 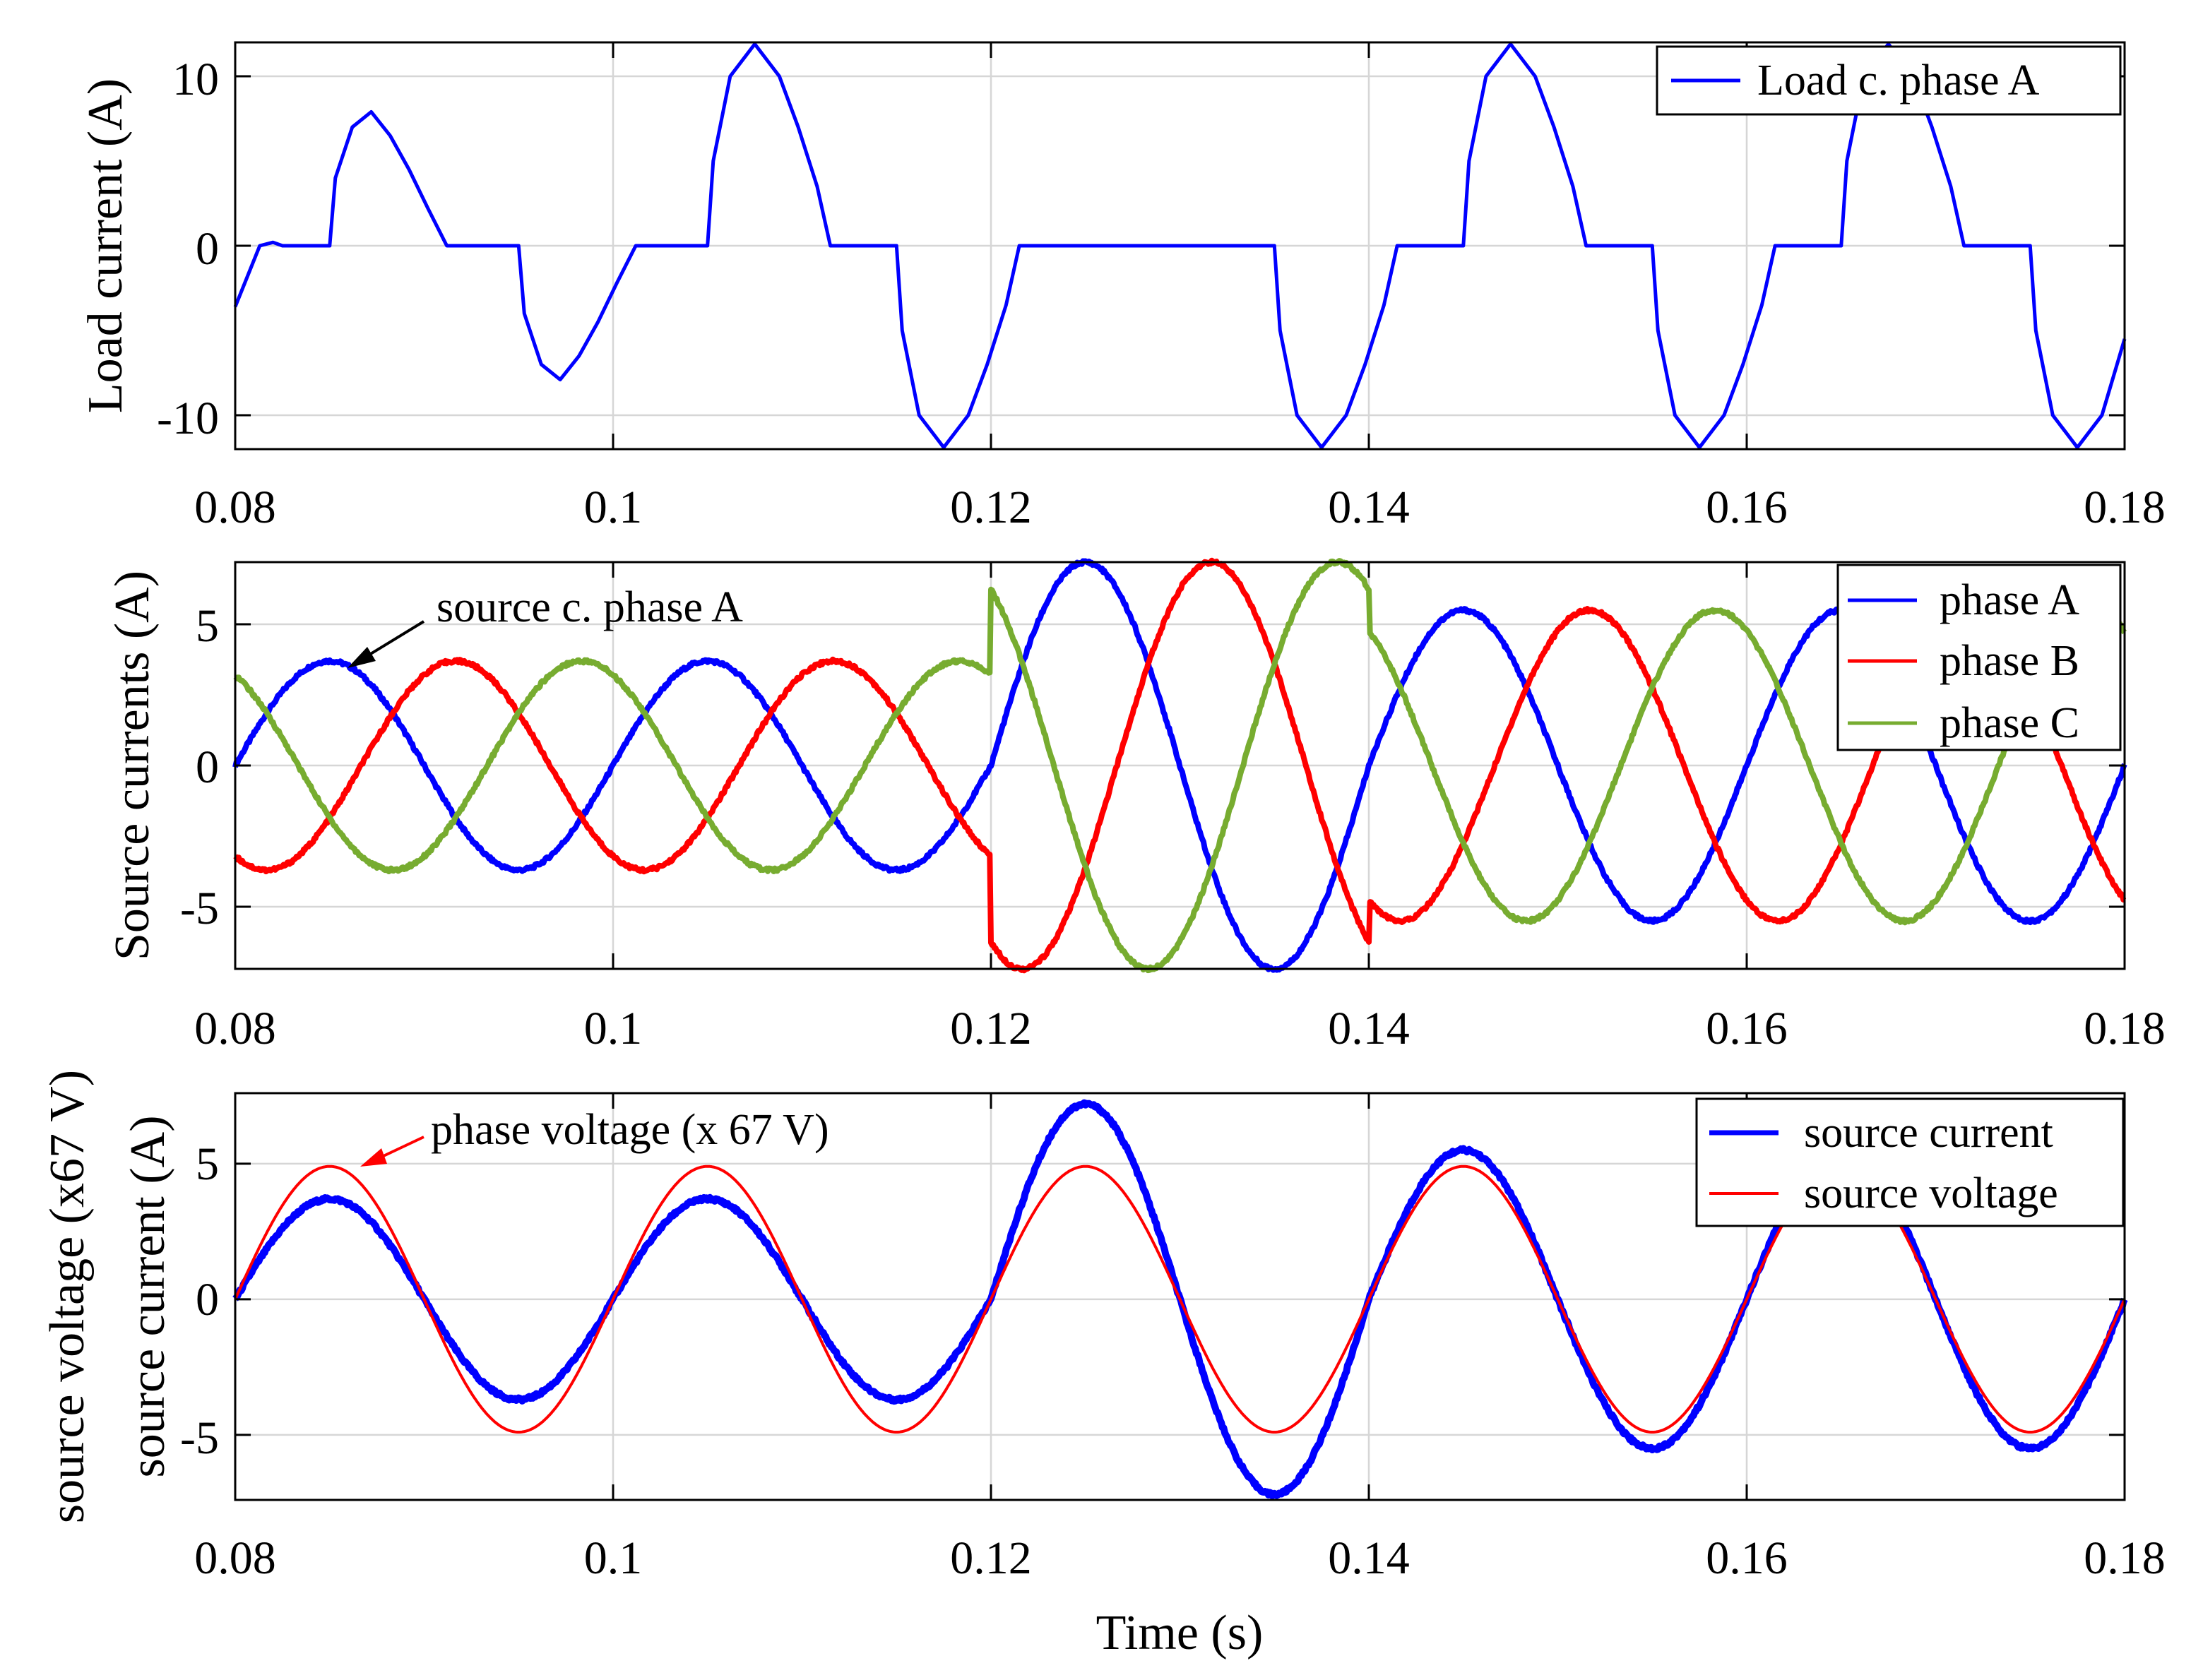 I want to click on pf-legend-box, so click(x=1910, y=1162).